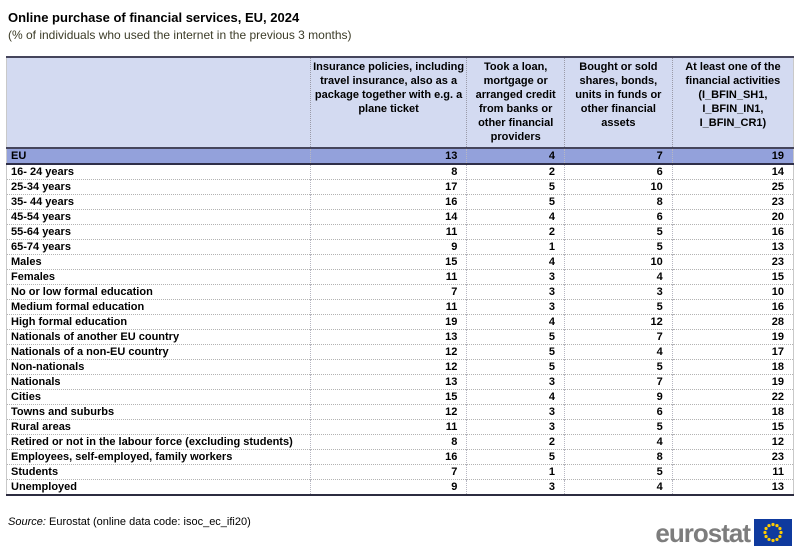 The width and height of the screenshot is (800, 552). Describe the element at coordinates (27, 522) in the screenshot. I see `source-prefix: Source:` at that location.